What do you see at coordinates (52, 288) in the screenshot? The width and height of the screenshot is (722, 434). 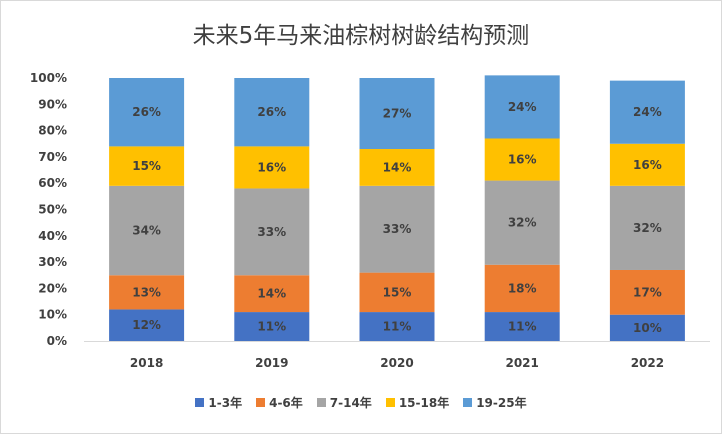 I see `y-tick-label: 20%` at bounding box center [52, 288].